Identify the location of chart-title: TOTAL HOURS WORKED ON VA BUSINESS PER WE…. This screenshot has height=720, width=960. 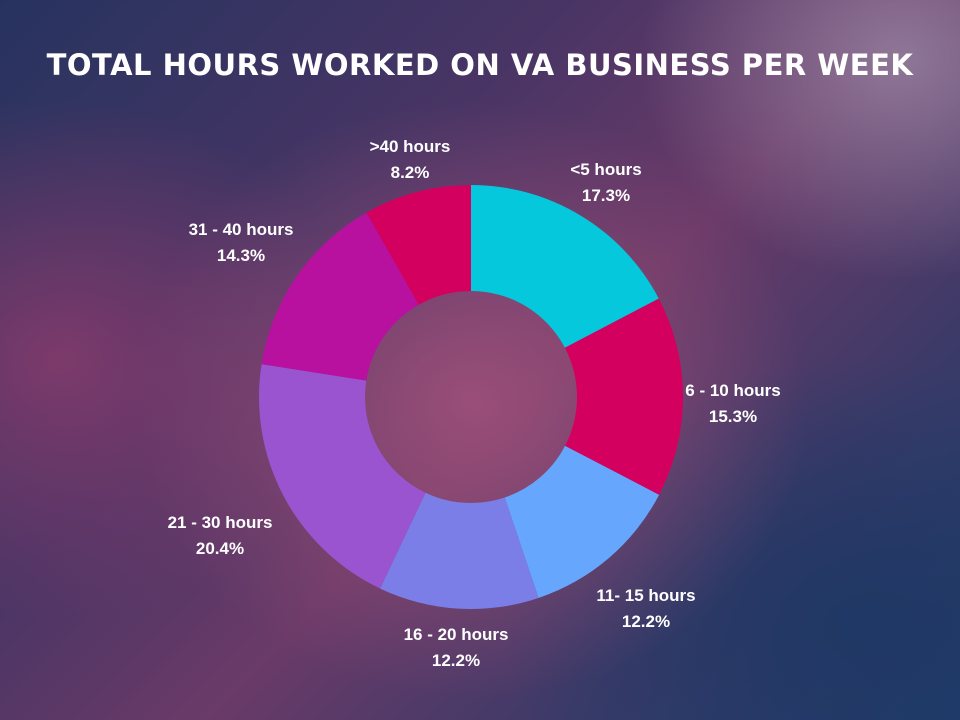
(480, 65).